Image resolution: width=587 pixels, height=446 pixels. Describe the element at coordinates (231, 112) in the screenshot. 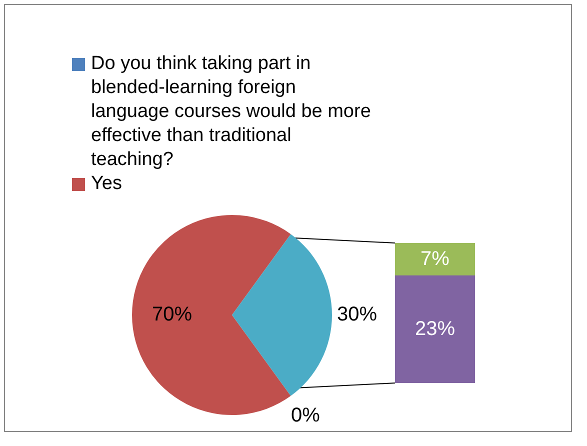

I see `legend-label: Do you think taking part in blended-learning foreign language courses would be more effective than traditional teaching?` at that location.